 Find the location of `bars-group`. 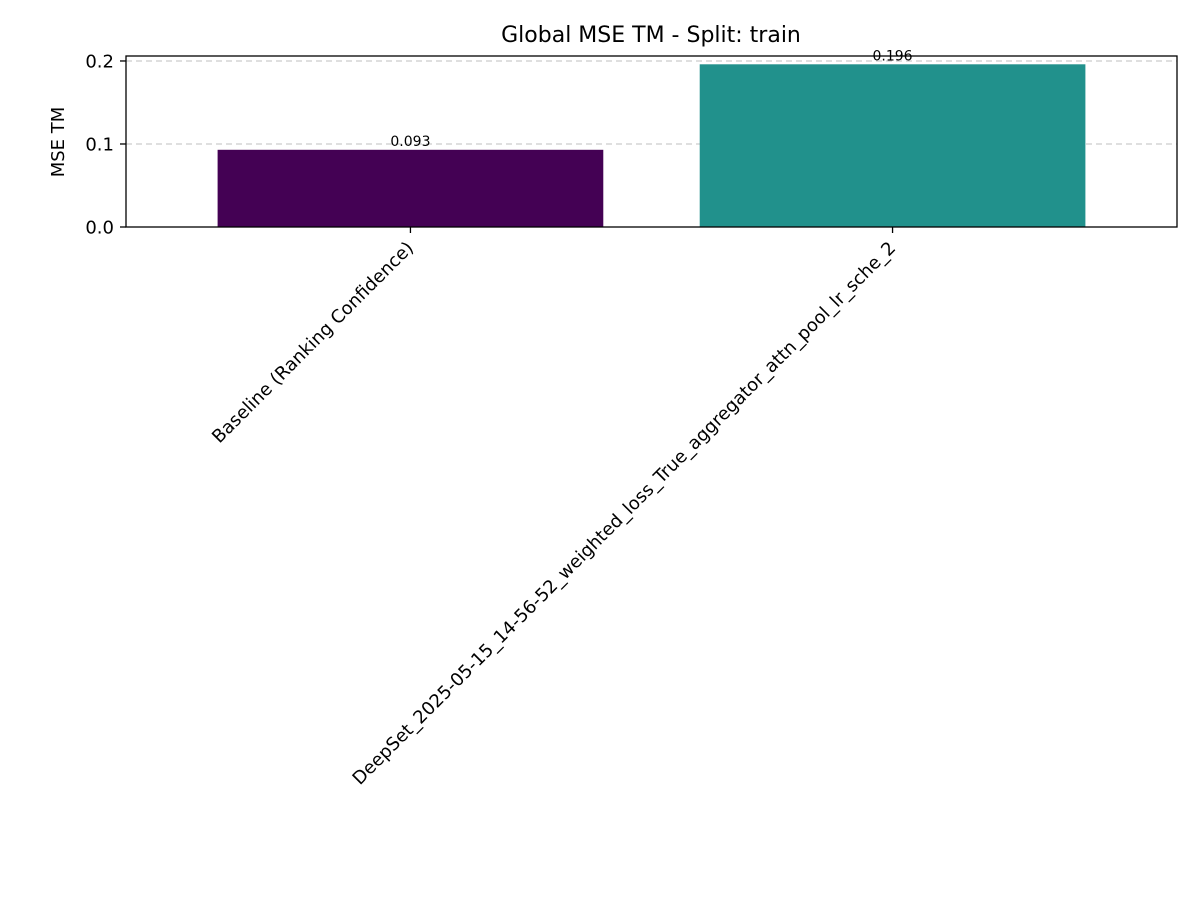

bars-group is located at coordinates (651, 146).